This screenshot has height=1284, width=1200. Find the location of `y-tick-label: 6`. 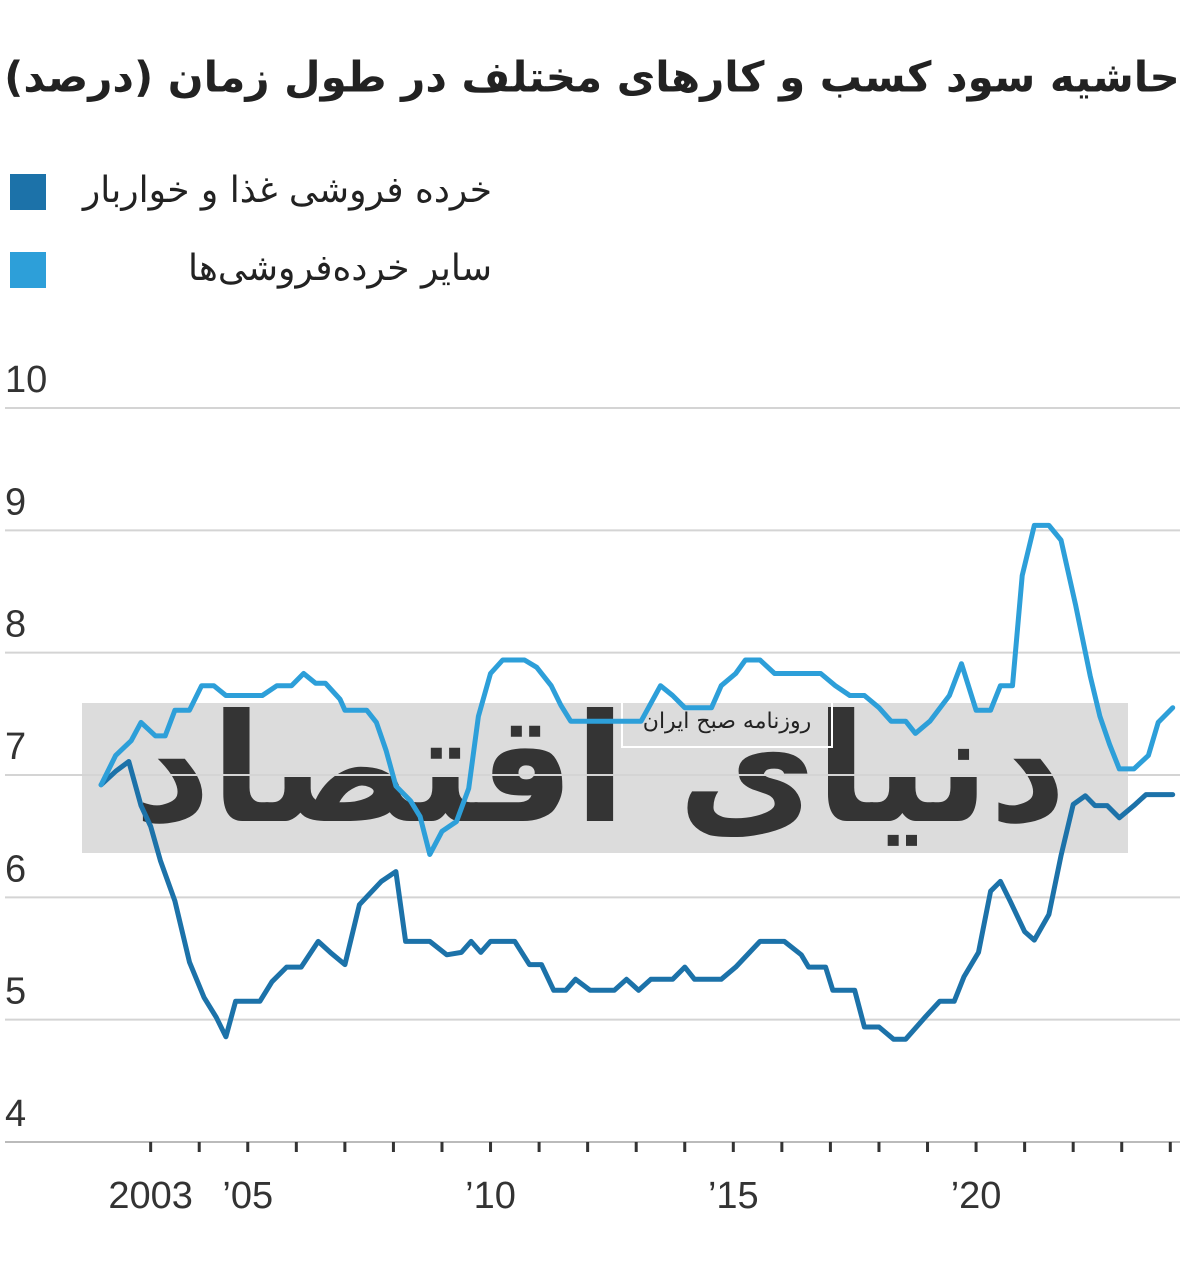

y-tick-label: 6 is located at coordinates (15, 869).